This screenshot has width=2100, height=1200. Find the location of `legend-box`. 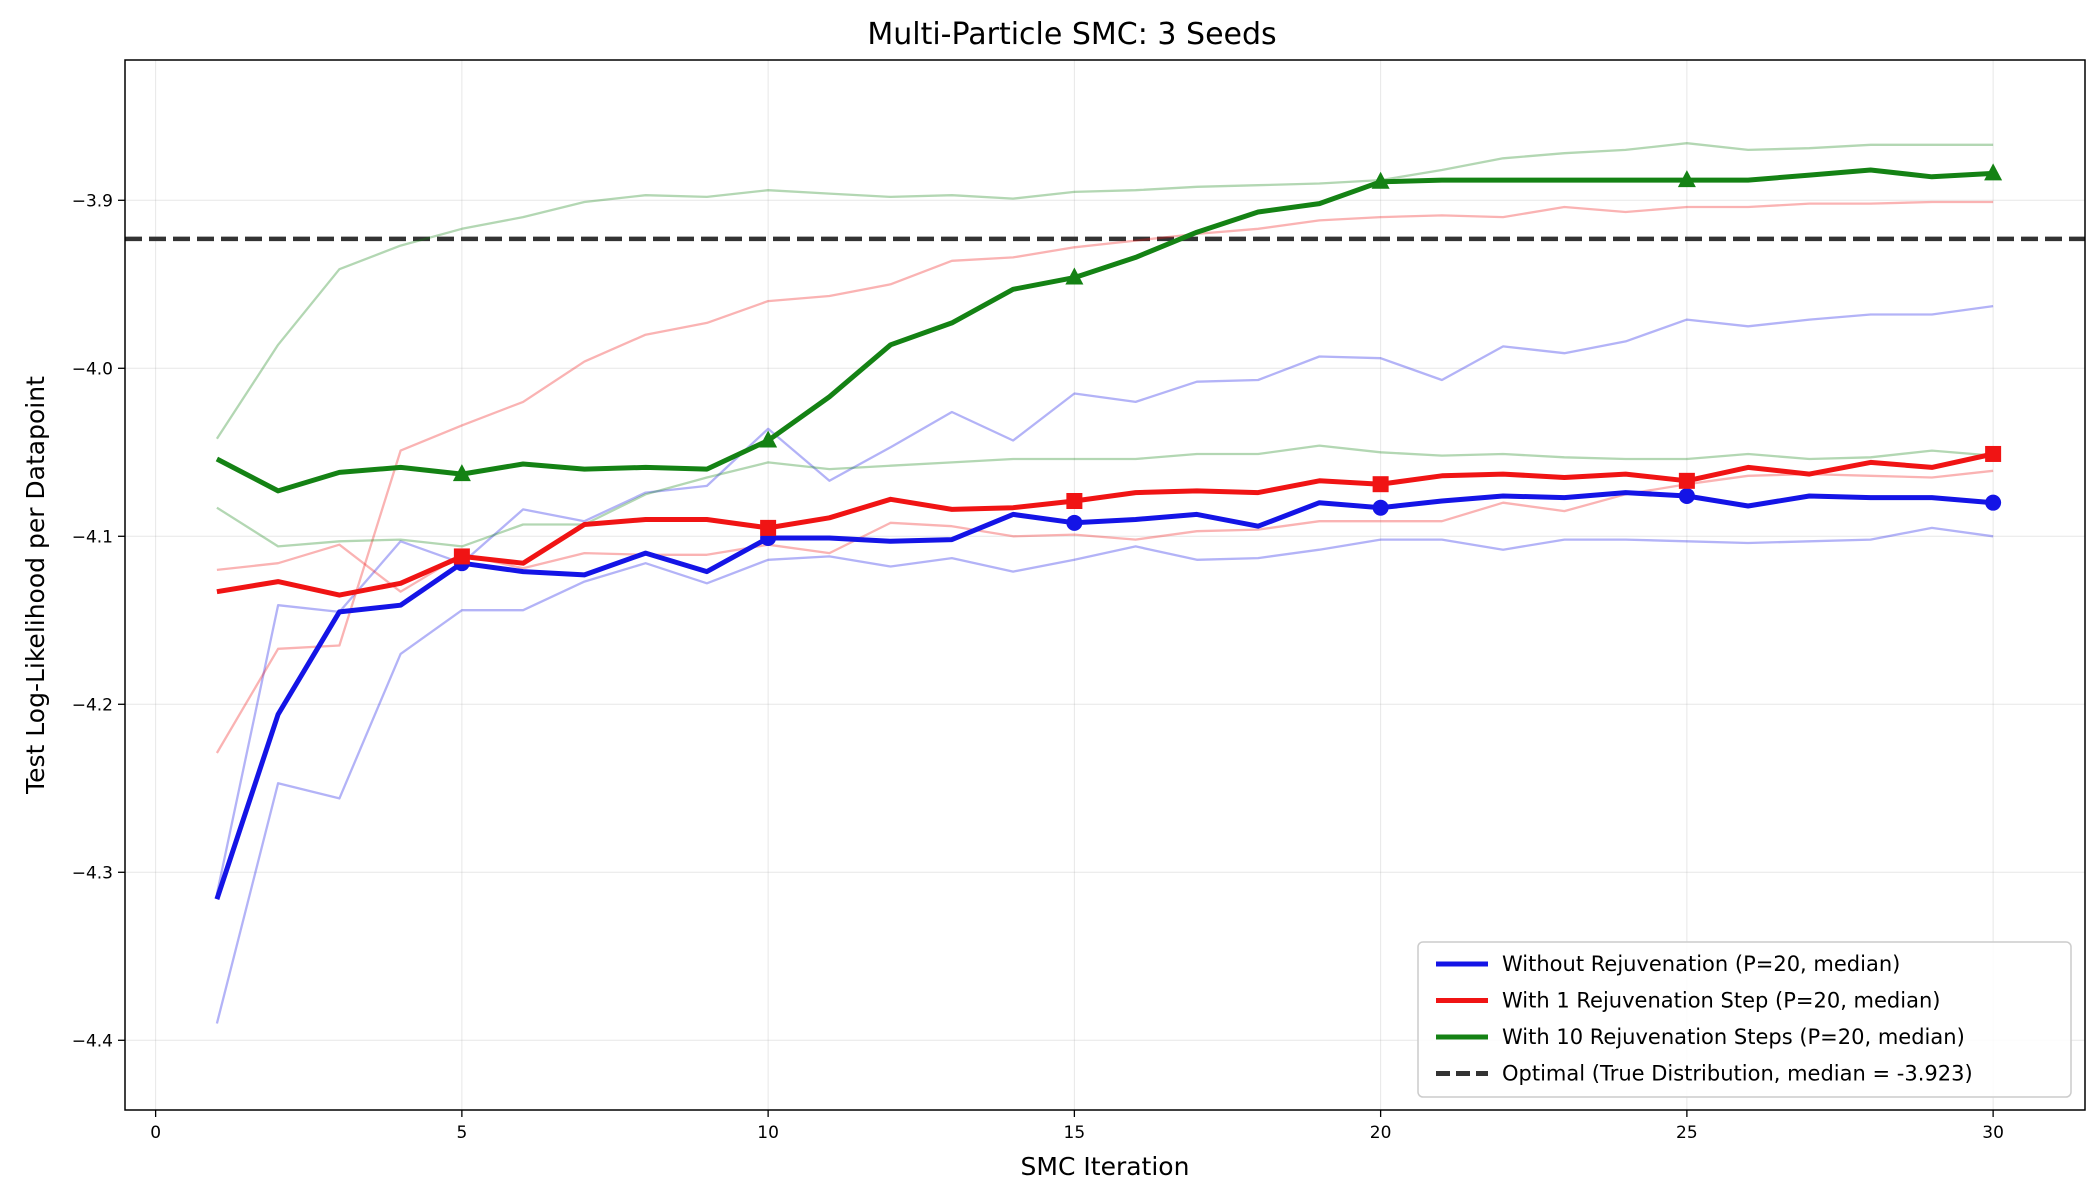

legend-box is located at coordinates (1744, 1019).